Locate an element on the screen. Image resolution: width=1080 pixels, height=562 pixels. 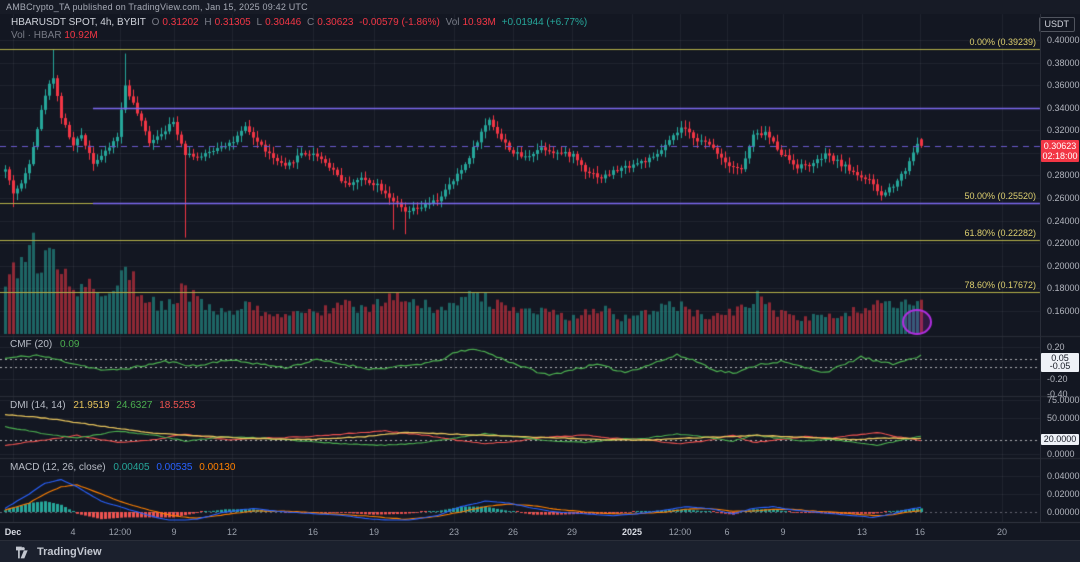
dmi-minusdi-value: 18.5253 is located at coordinates (177, 405).